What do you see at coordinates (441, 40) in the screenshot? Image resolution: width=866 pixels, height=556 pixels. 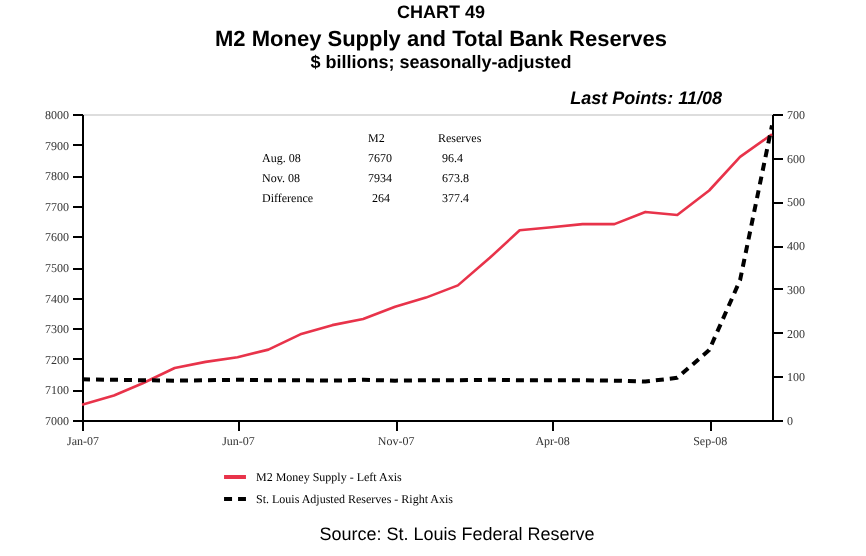 I see `chart-title: M2 Money Supply and Total Bank Reserves` at bounding box center [441, 40].